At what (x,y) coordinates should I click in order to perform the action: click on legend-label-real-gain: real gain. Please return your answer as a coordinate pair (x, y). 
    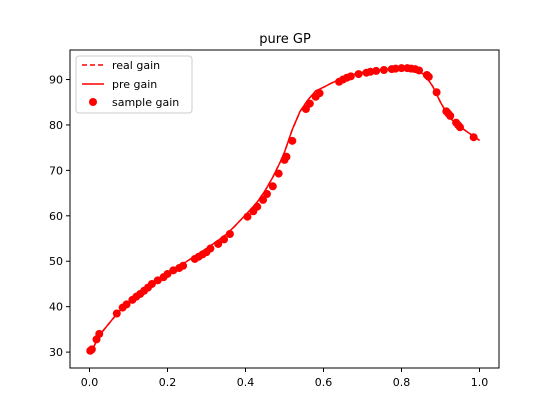
    Looking at the image, I should click on (136, 65).